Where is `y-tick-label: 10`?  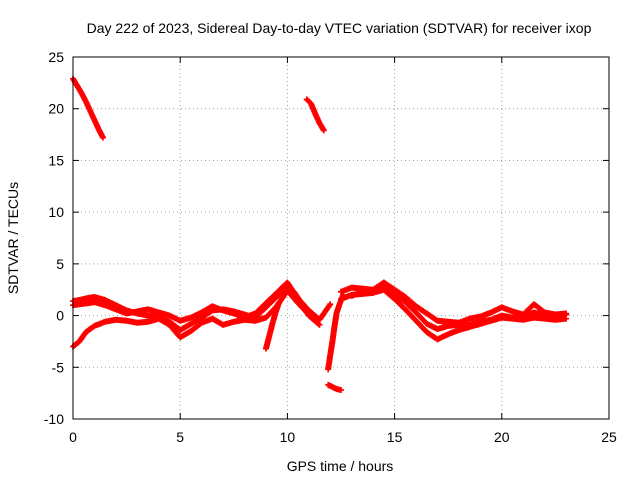
y-tick-label: 10 is located at coordinates (56, 212).